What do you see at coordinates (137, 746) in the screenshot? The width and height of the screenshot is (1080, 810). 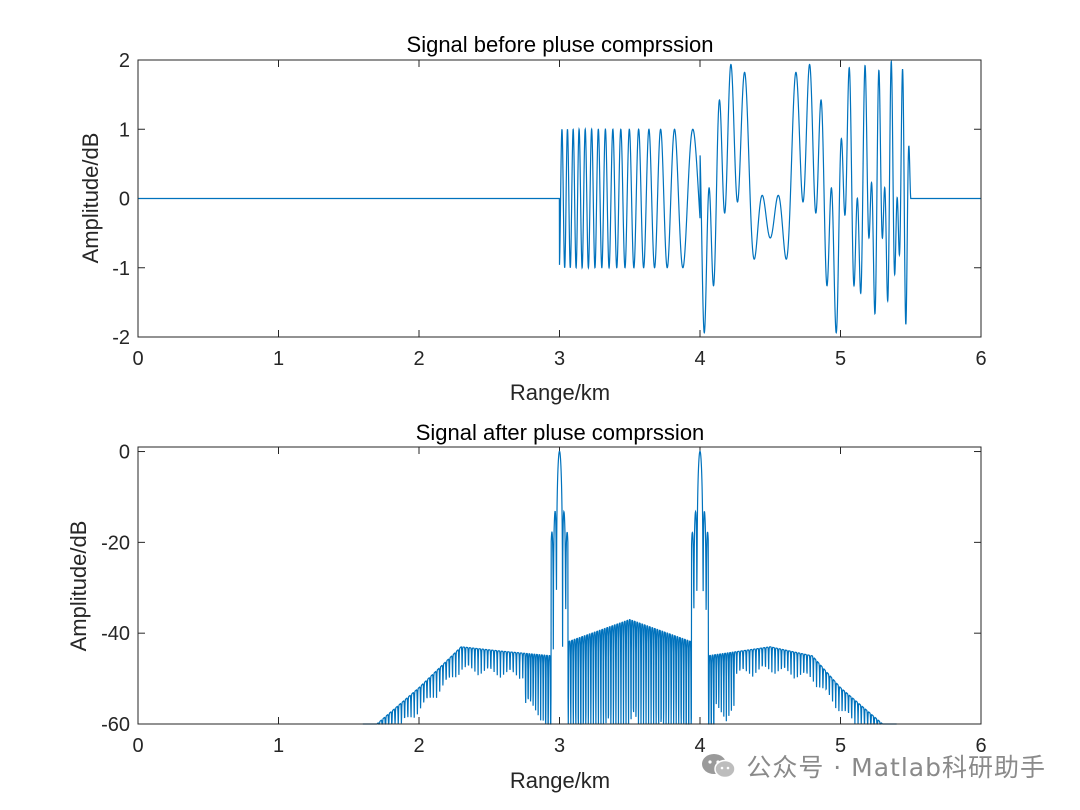 I see `bottom-x-tick-label: 0` at bounding box center [137, 746].